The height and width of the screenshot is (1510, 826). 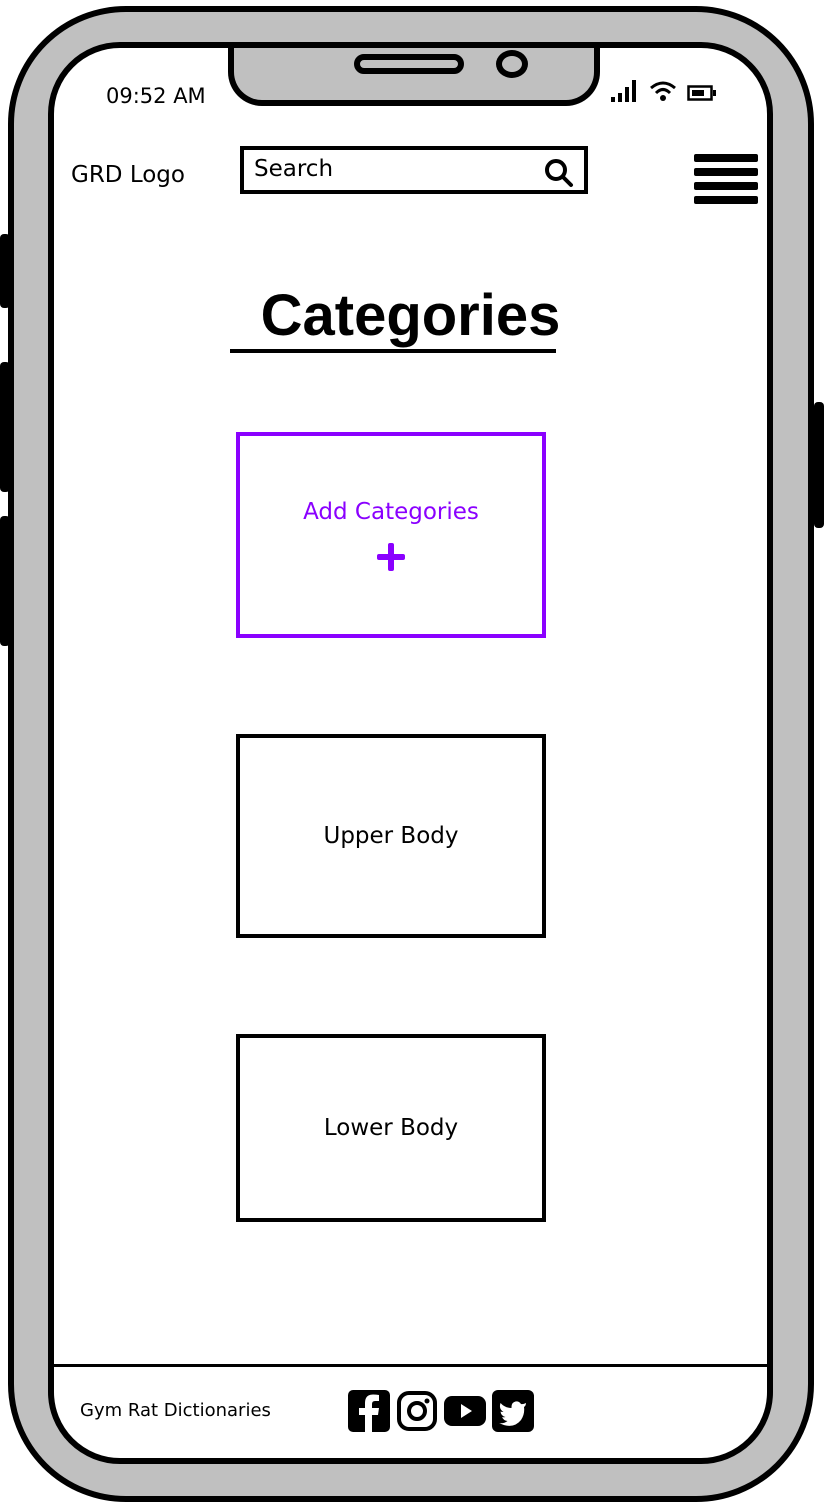 I want to click on add-category-card: Add Categories, so click(x=391, y=535).